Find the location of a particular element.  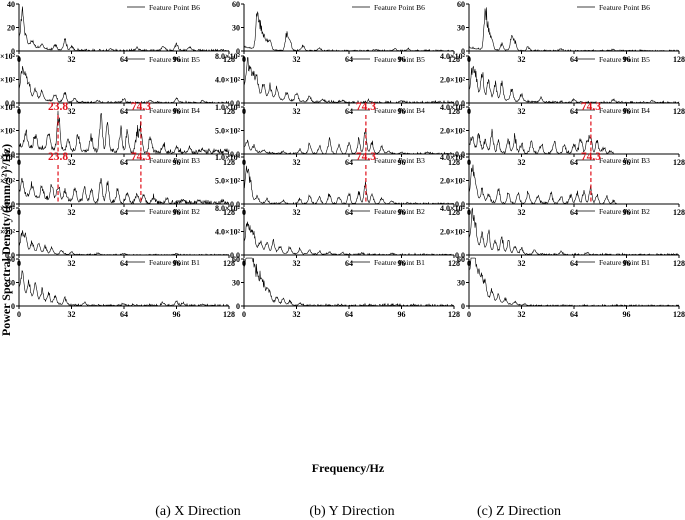

panel-z-b1: 0 32 64 96 128 0 30 60 Feature Point B1 is located at coordinates (571, 287).